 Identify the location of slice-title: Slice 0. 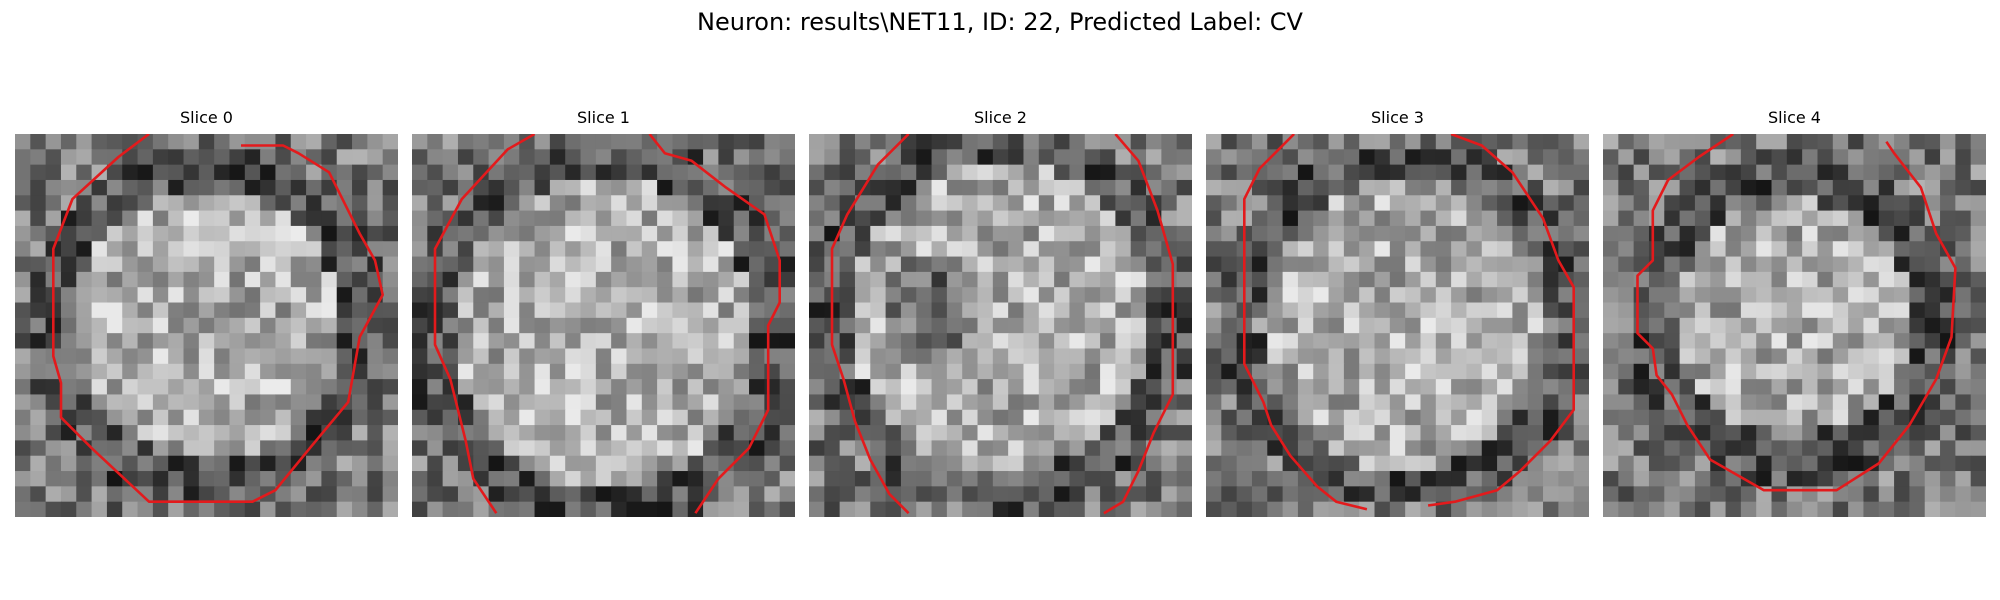
(206, 117).